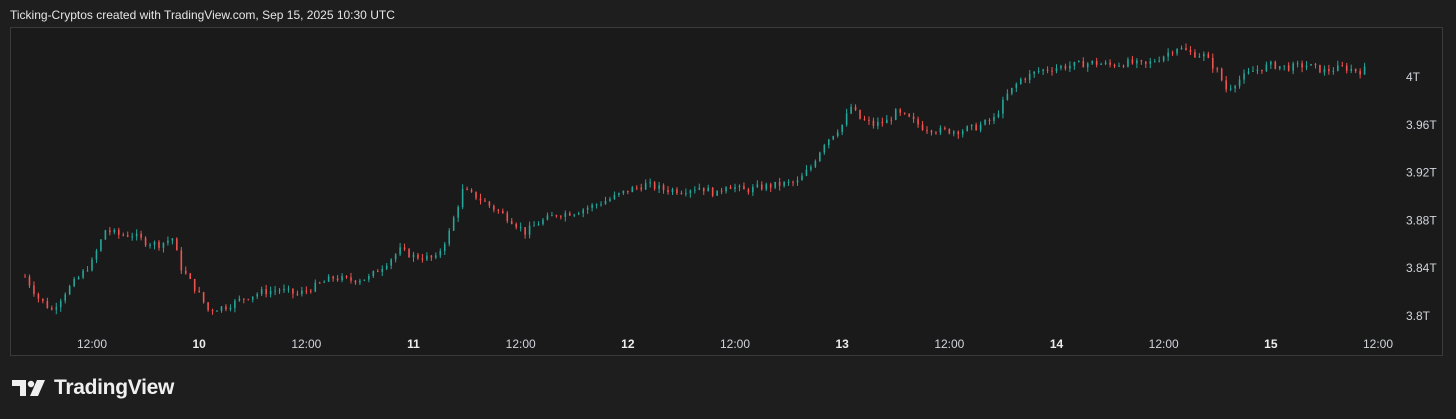 This screenshot has height=419, width=1456. I want to click on tradingview-brand: TradingView, so click(93, 388).